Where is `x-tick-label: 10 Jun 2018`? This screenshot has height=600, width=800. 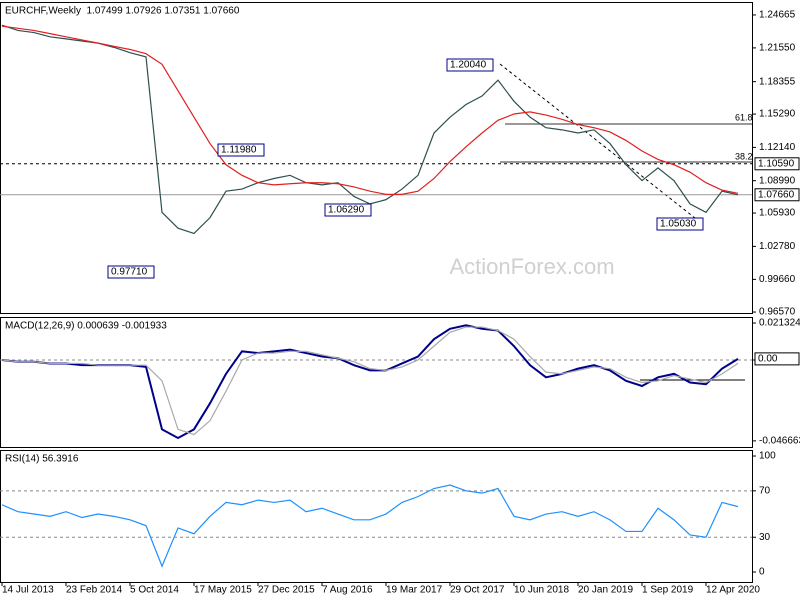 x-tick-label: 10 Jun 2018 is located at coordinates (541, 590).